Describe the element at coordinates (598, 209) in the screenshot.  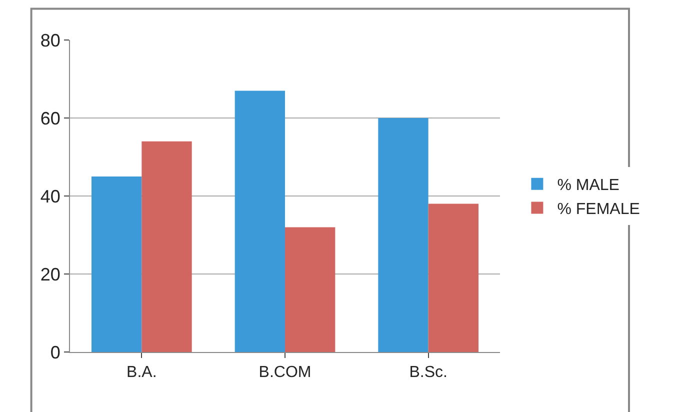
I see `legend-label: % FEMALE` at that location.